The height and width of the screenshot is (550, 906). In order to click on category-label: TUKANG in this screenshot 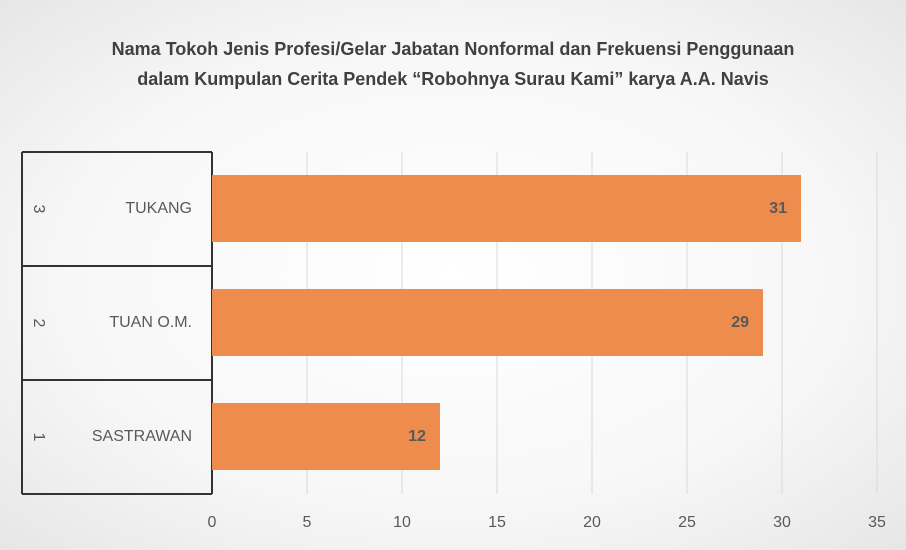, I will do `click(158, 208)`.